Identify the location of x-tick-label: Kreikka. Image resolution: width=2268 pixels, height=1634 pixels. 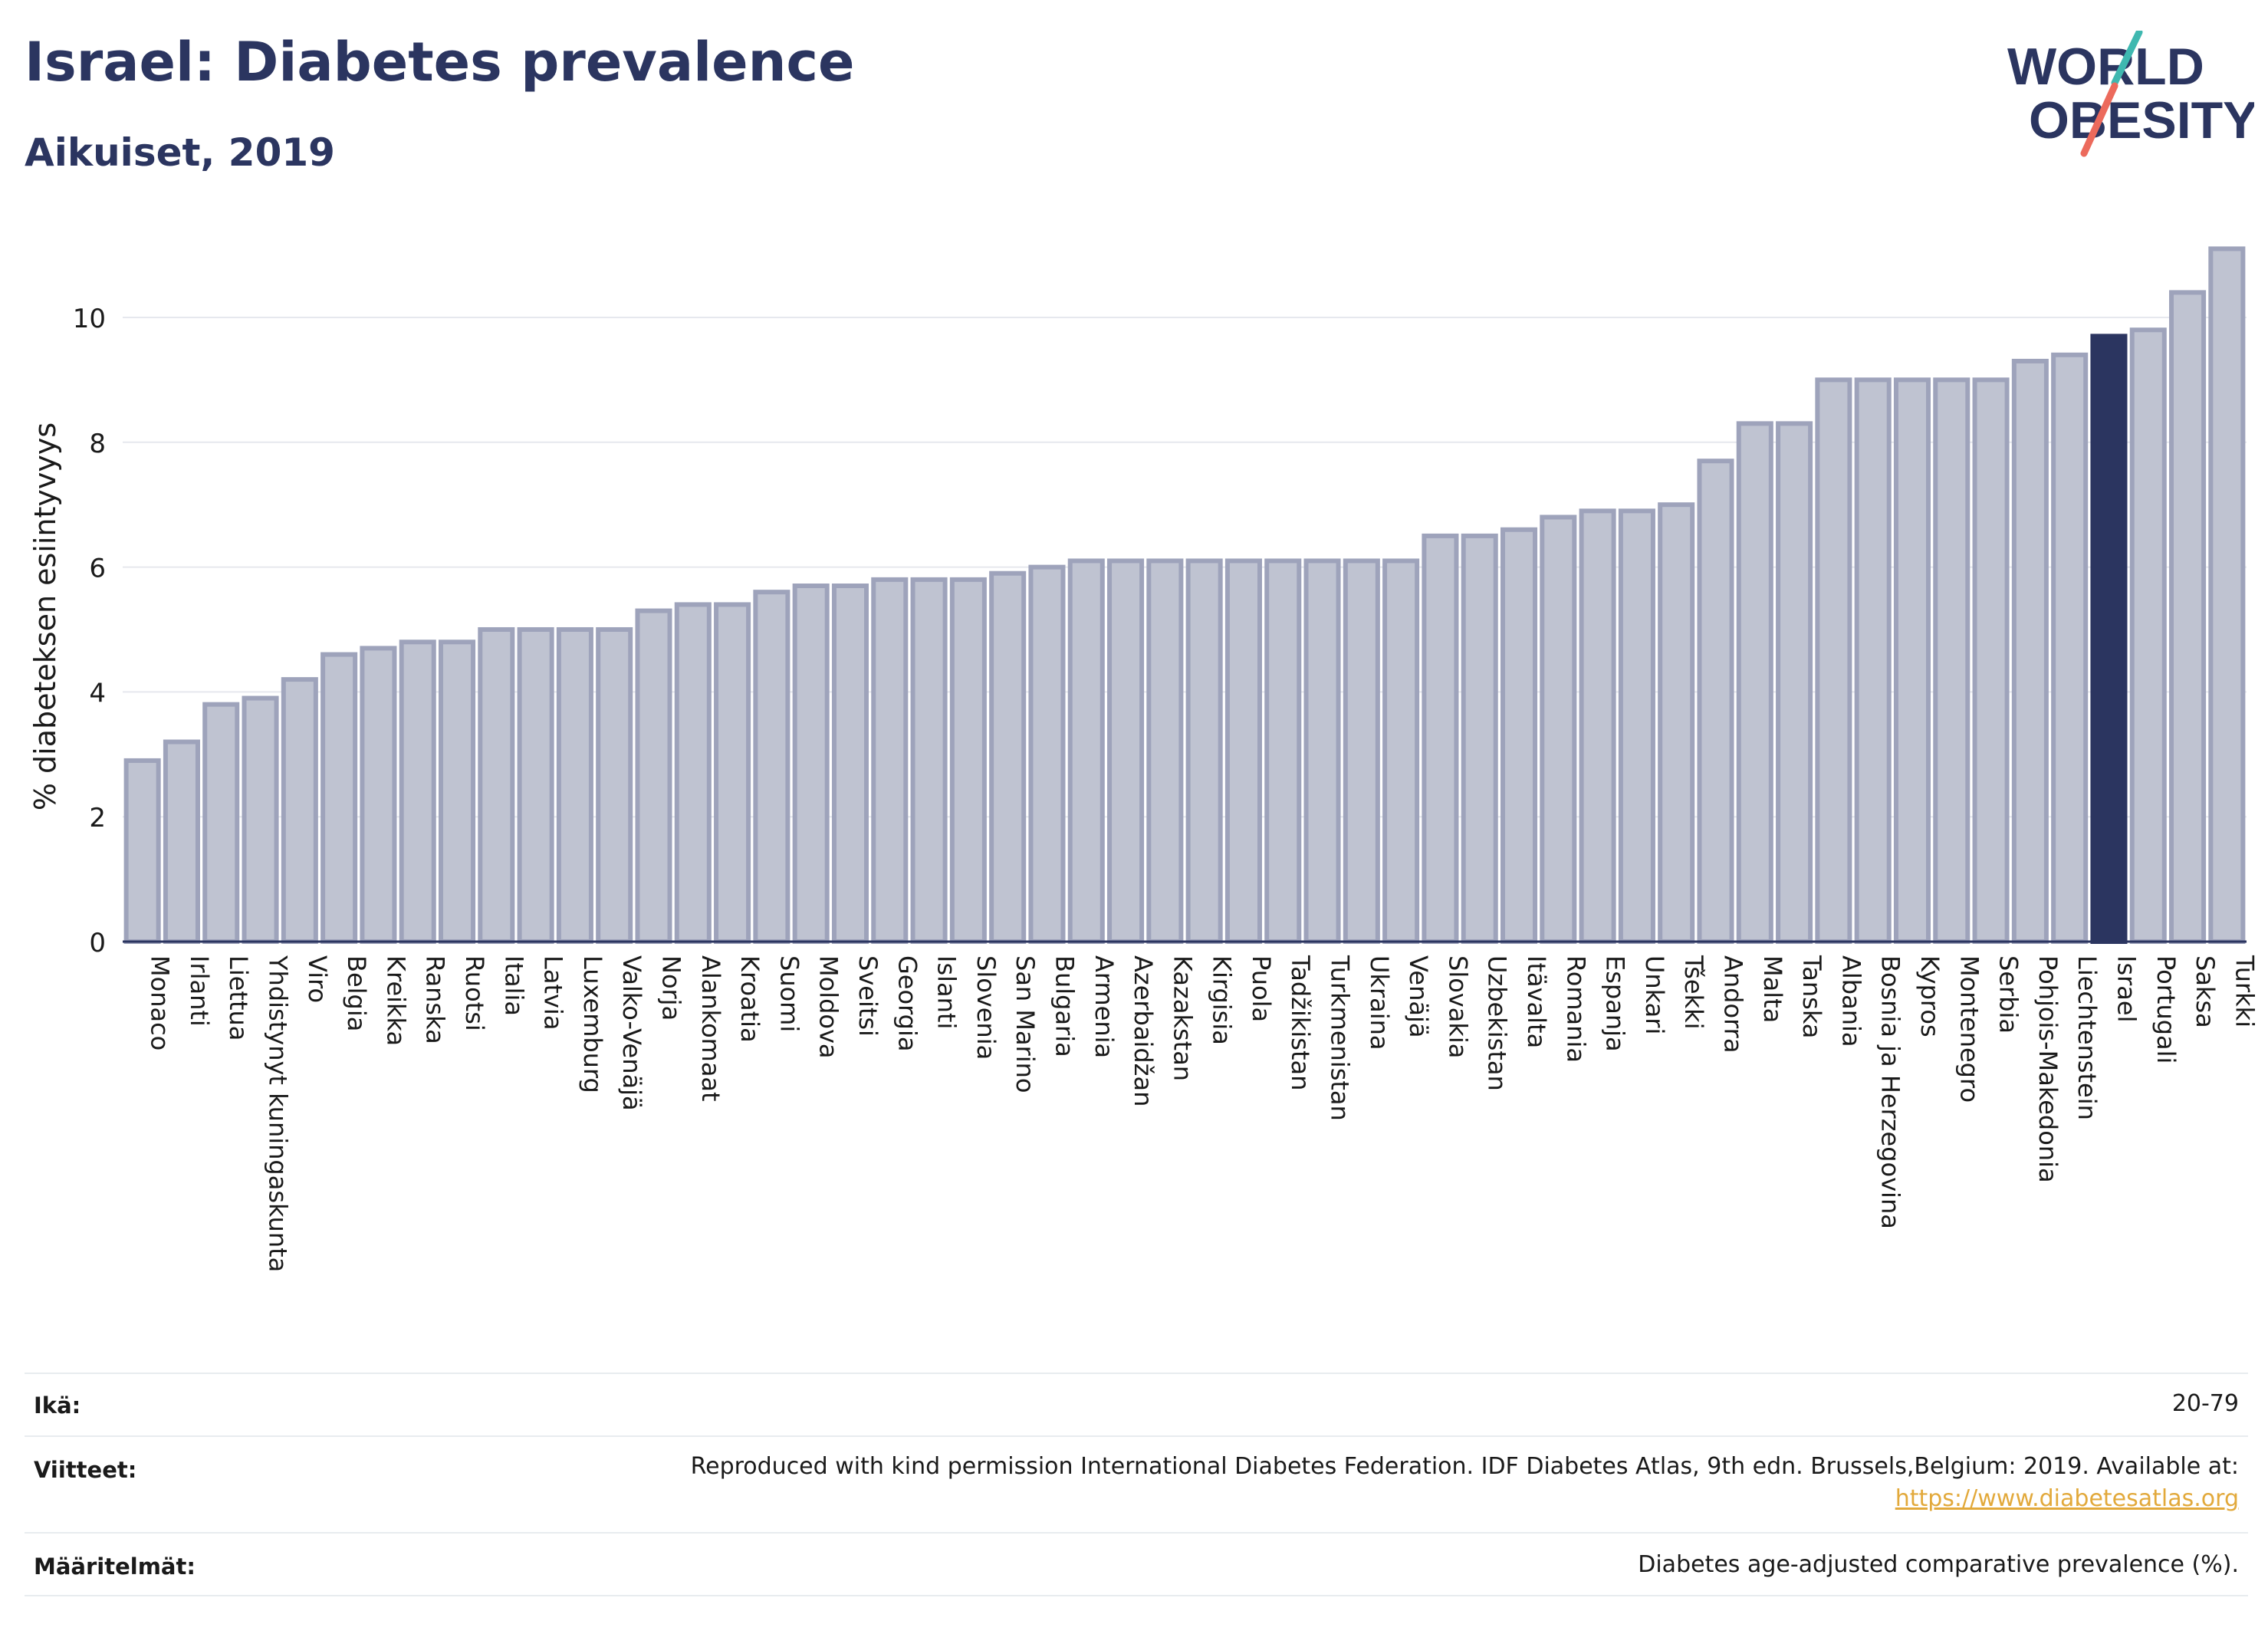
(395, 1001).